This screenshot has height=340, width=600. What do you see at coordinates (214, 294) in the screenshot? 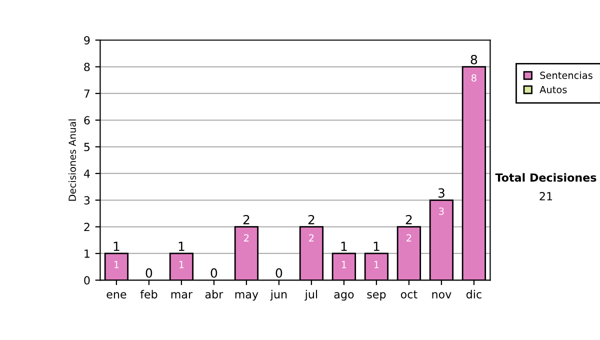
I see `x-tick-label: abr` at bounding box center [214, 294].